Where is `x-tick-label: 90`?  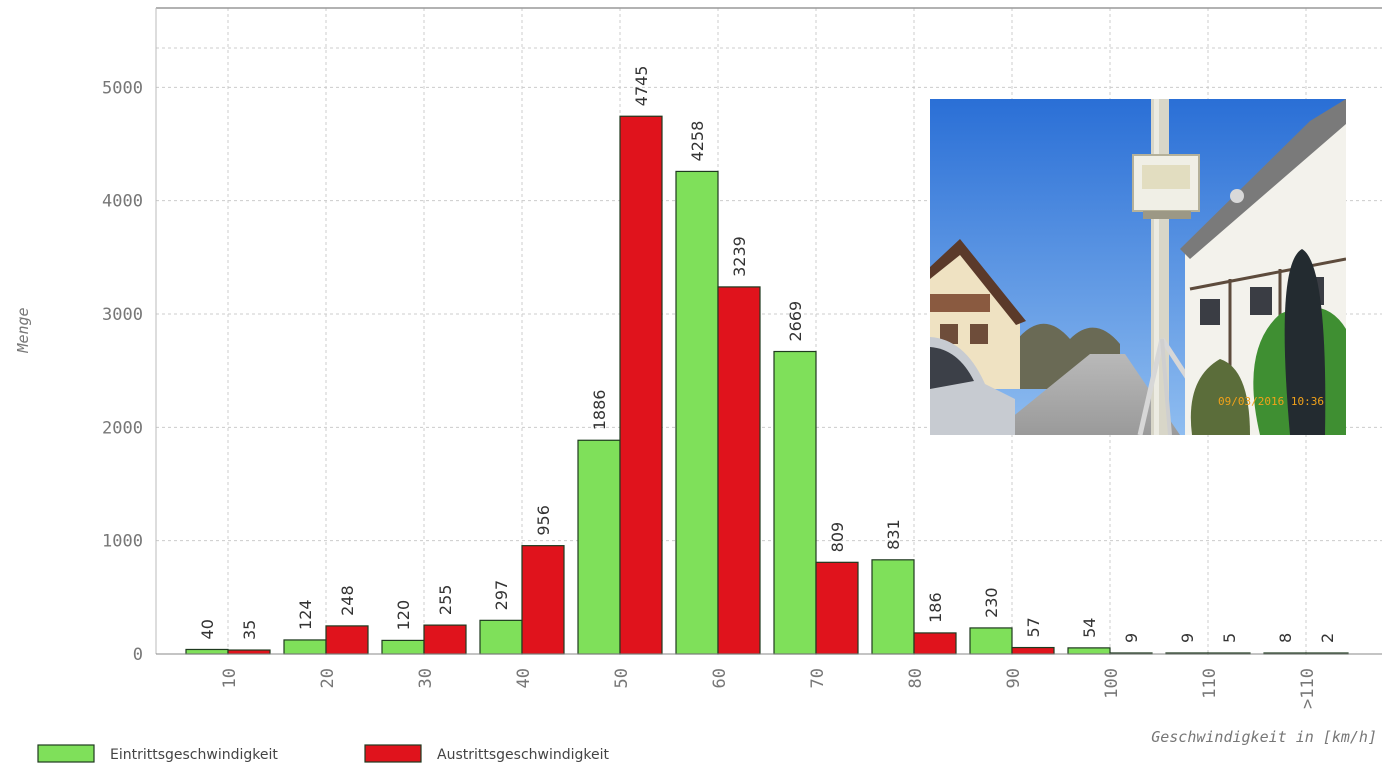 x-tick-label: 90 is located at coordinates (1014, 678).